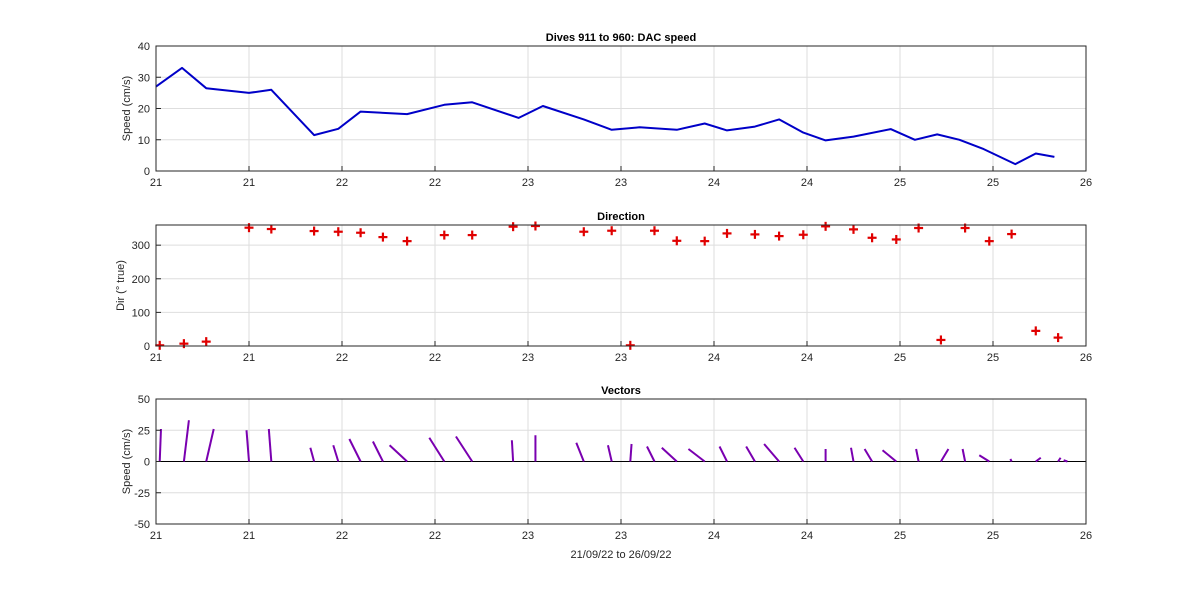 Image resolution: width=1200 pixels, height=589 pixels. Describe the element at coordinates (156, 358) in the screenshot. I see `direction-xtick-label: 21` at that location.